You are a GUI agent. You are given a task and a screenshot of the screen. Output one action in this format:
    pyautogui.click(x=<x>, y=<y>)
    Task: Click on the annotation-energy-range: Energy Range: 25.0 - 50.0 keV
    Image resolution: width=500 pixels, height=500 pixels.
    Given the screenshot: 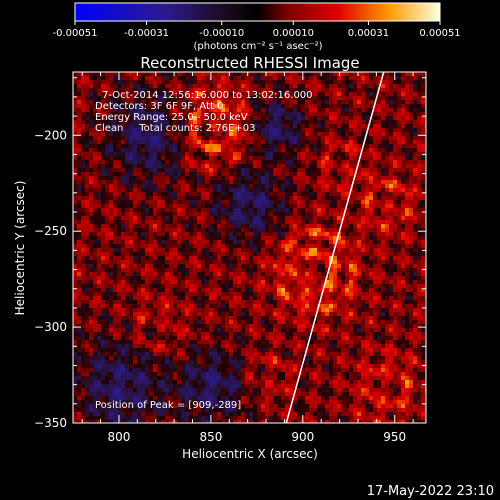 What is the action you would take?
    pyautogui.click(x=171, y=117)
    